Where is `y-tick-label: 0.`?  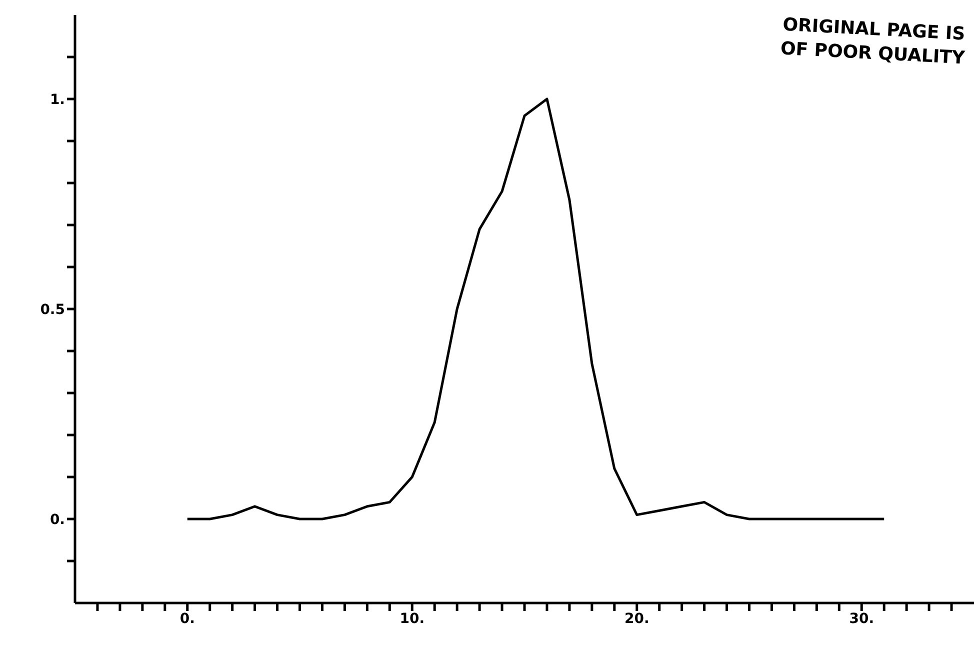
y-tick-label: 0. is located at coordinates (57, 520).